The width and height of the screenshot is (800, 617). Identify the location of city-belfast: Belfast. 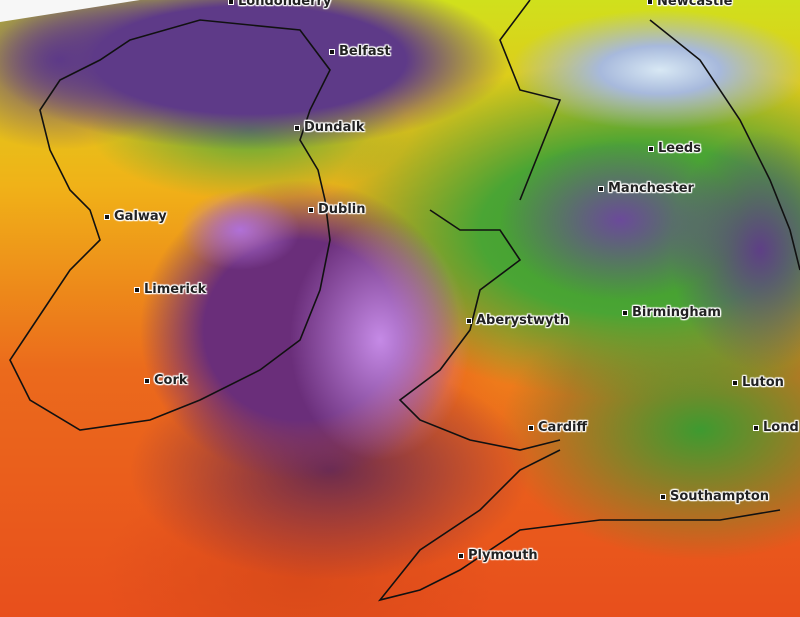
(360, 51).